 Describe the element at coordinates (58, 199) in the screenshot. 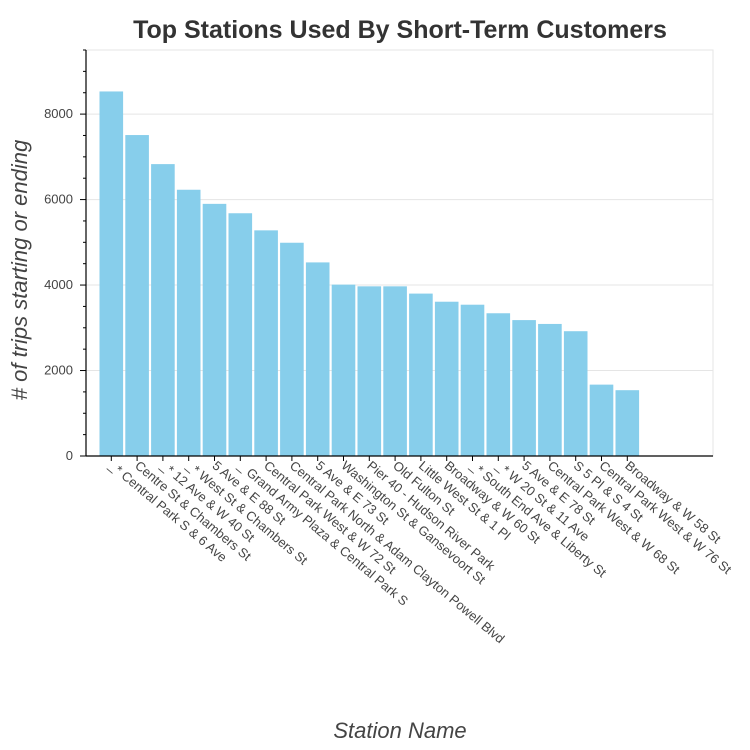

I see `y-tick-label: 6000` at that location.